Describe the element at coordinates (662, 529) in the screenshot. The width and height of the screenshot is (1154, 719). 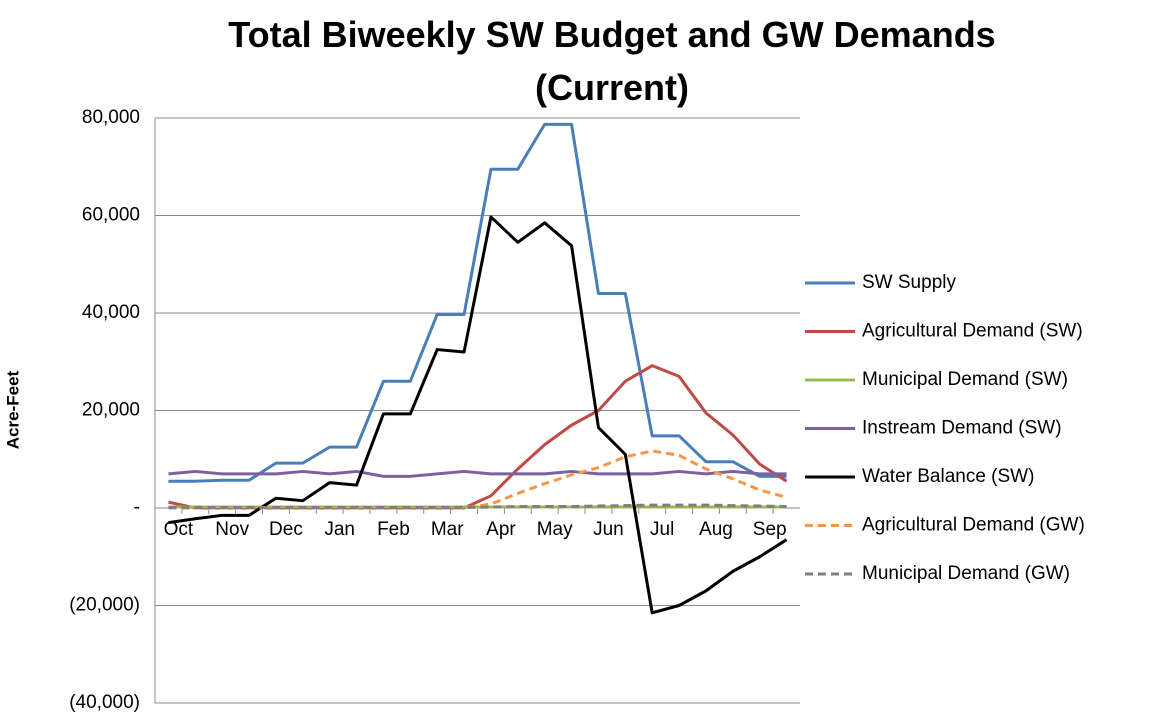
I see `x-tick-label: Jul` at that location.